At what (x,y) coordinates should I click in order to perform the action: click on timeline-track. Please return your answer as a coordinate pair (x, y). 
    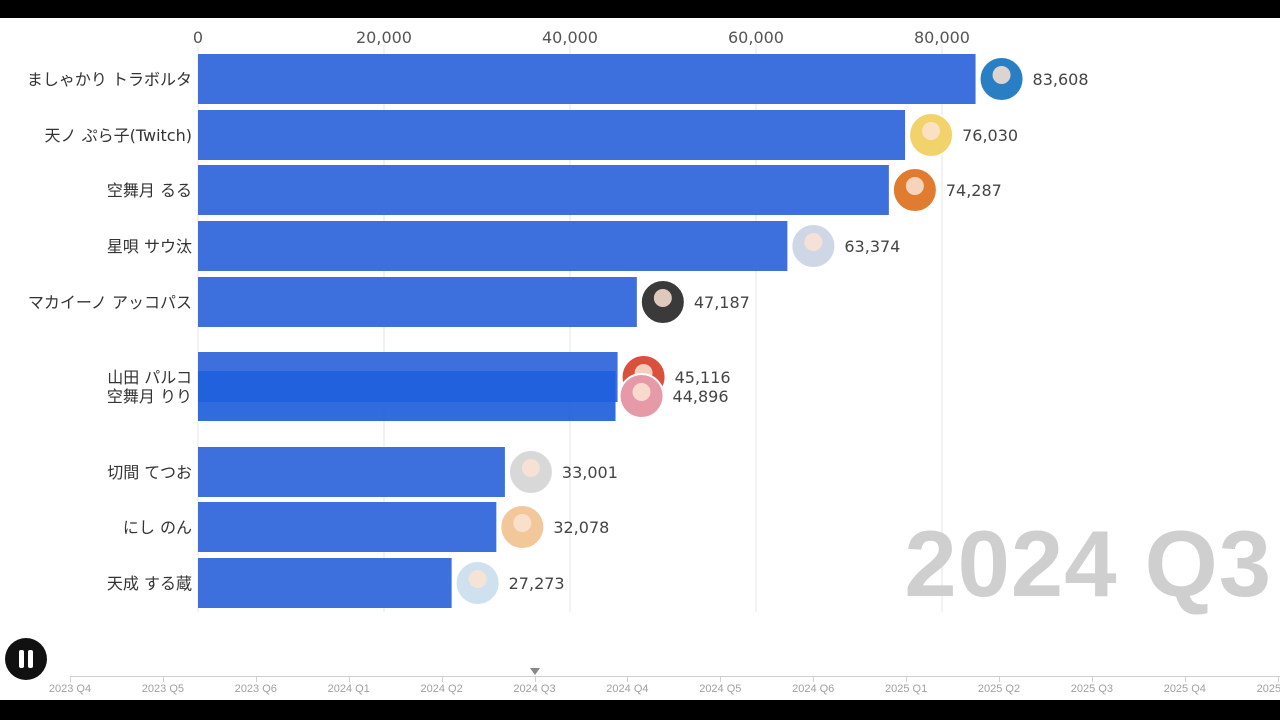
    Looking at the image, I should click on (675, 676).